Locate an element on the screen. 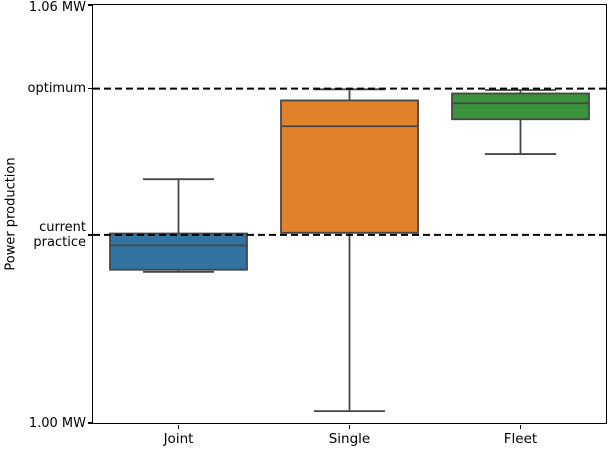  box-fleet is located at coordinates (520, 106).